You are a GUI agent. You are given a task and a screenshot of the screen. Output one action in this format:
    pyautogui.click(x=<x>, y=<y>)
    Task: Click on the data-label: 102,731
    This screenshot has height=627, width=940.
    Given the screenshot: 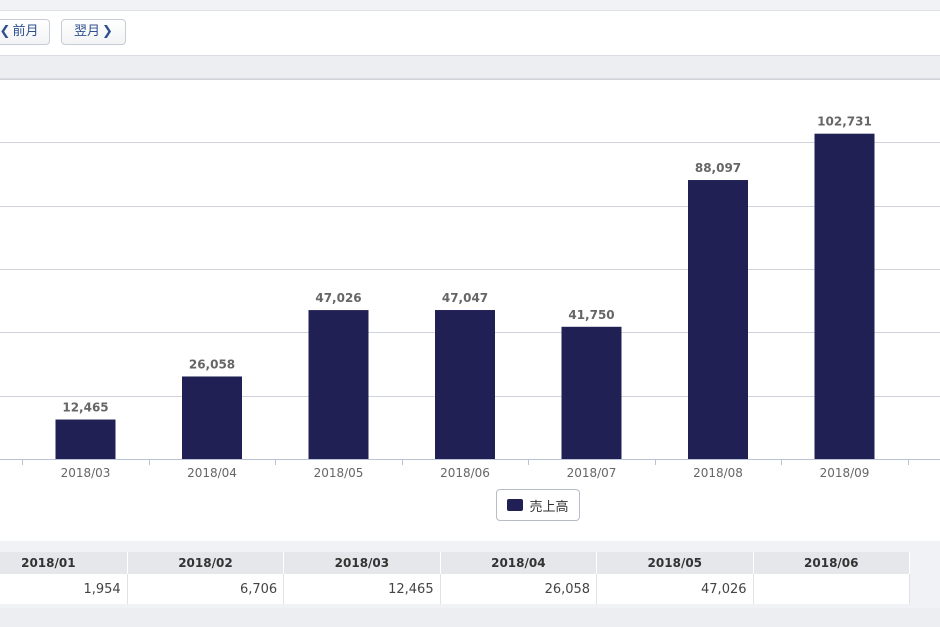 What is the action you would take?
    pyautogui.click(x=844, y=122)
    